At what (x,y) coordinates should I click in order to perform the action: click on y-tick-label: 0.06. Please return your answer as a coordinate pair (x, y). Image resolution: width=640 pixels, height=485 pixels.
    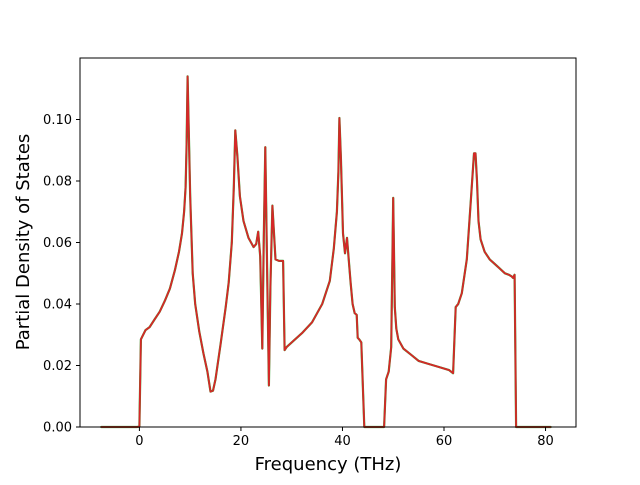
    Looking at the image, I should click on (57, 243).